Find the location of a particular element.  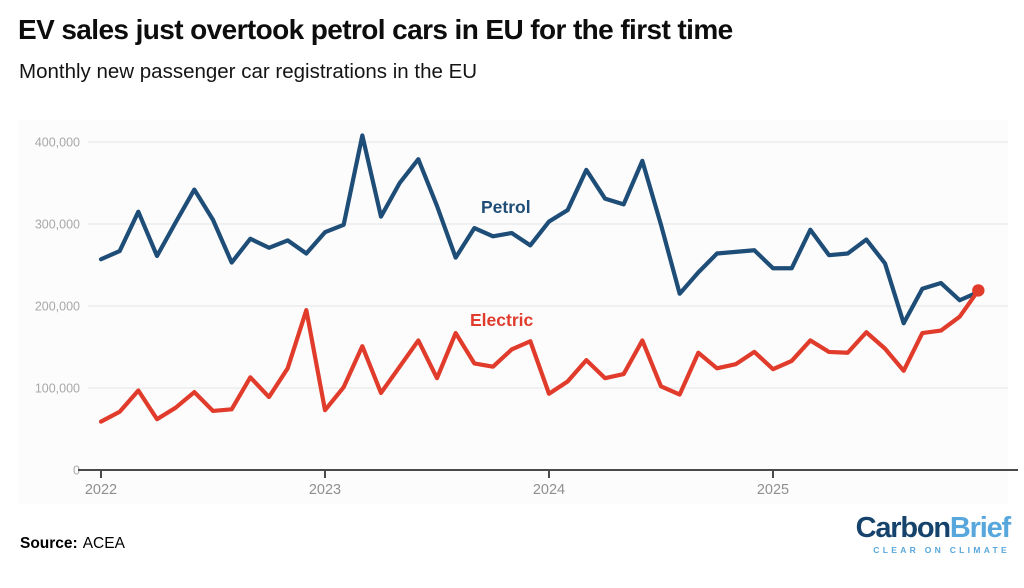

latest-point-marker is located at coordinates (978, 290).